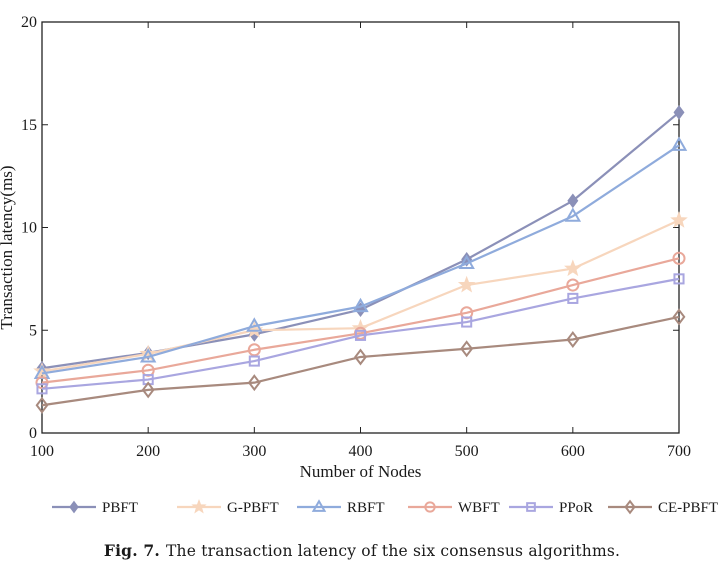  What do you see at coordinates (29, 228) in the screenshot?
I see `y-tick-label: 10` at bounding box center [29, 228].